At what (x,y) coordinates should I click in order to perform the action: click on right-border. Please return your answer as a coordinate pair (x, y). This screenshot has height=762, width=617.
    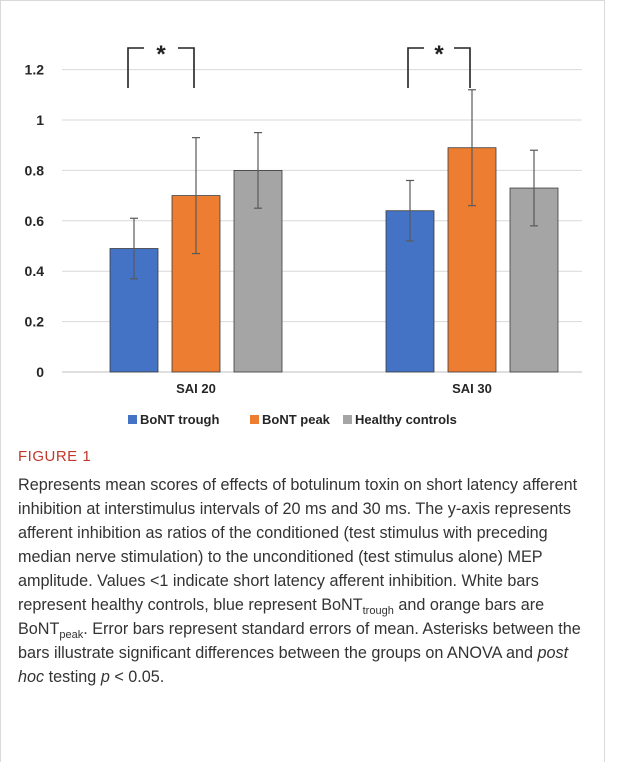
    Looking at the image, I should click on (604, 381).